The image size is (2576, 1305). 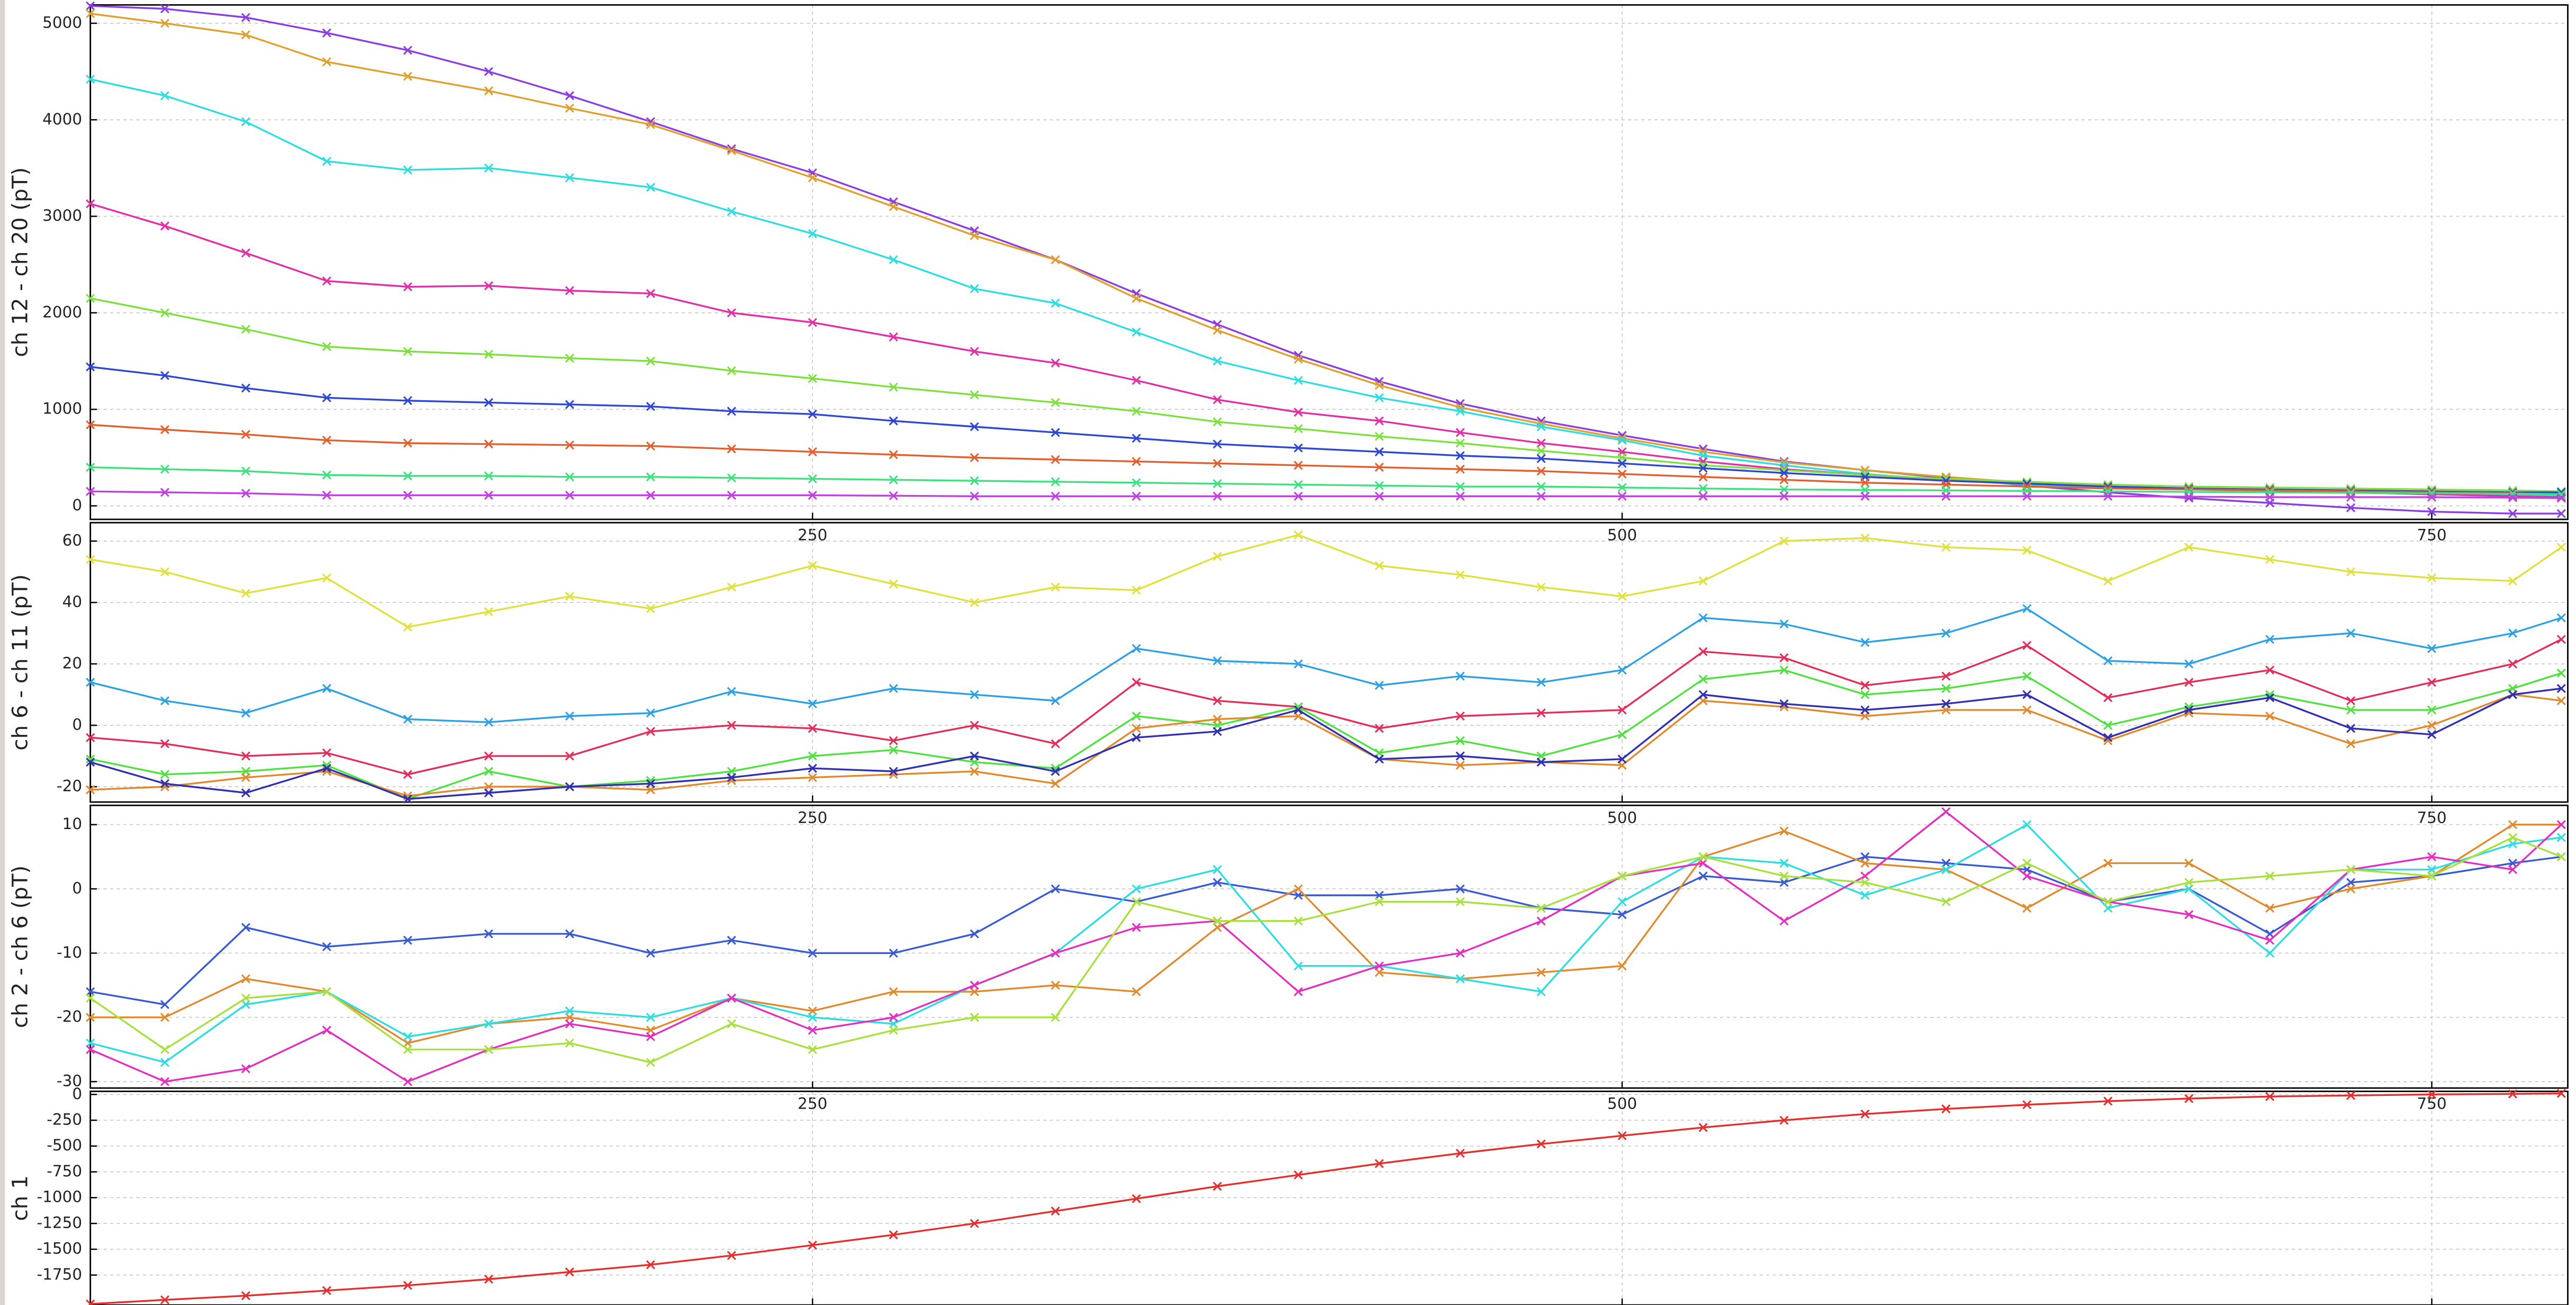 I want to click on y-tick-label: 0, so click(x=77, y=1094).